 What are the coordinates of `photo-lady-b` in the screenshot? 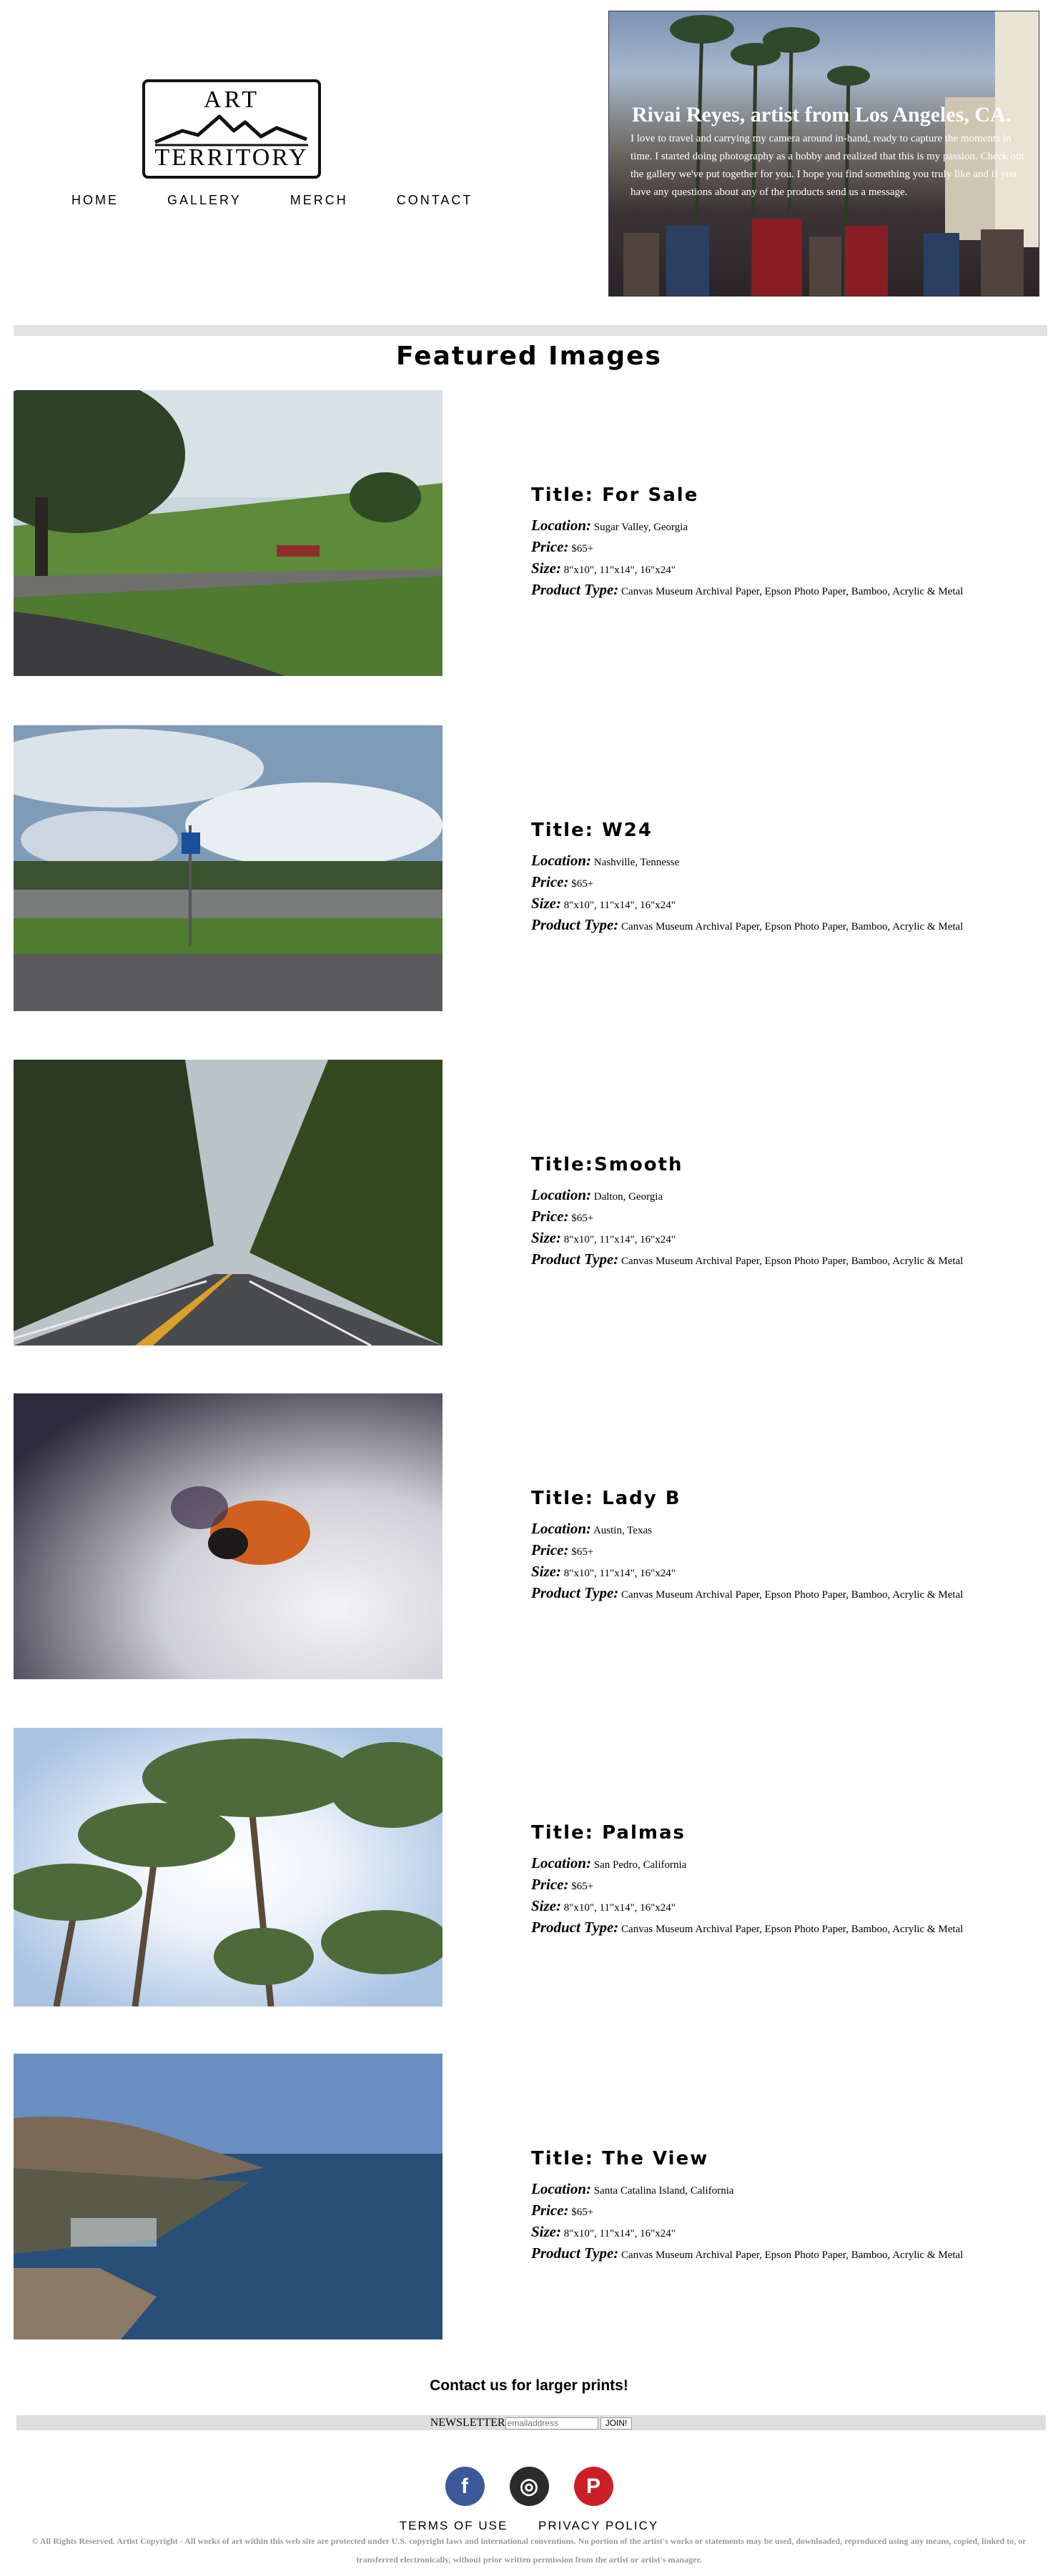 It's located at (229, 1536).